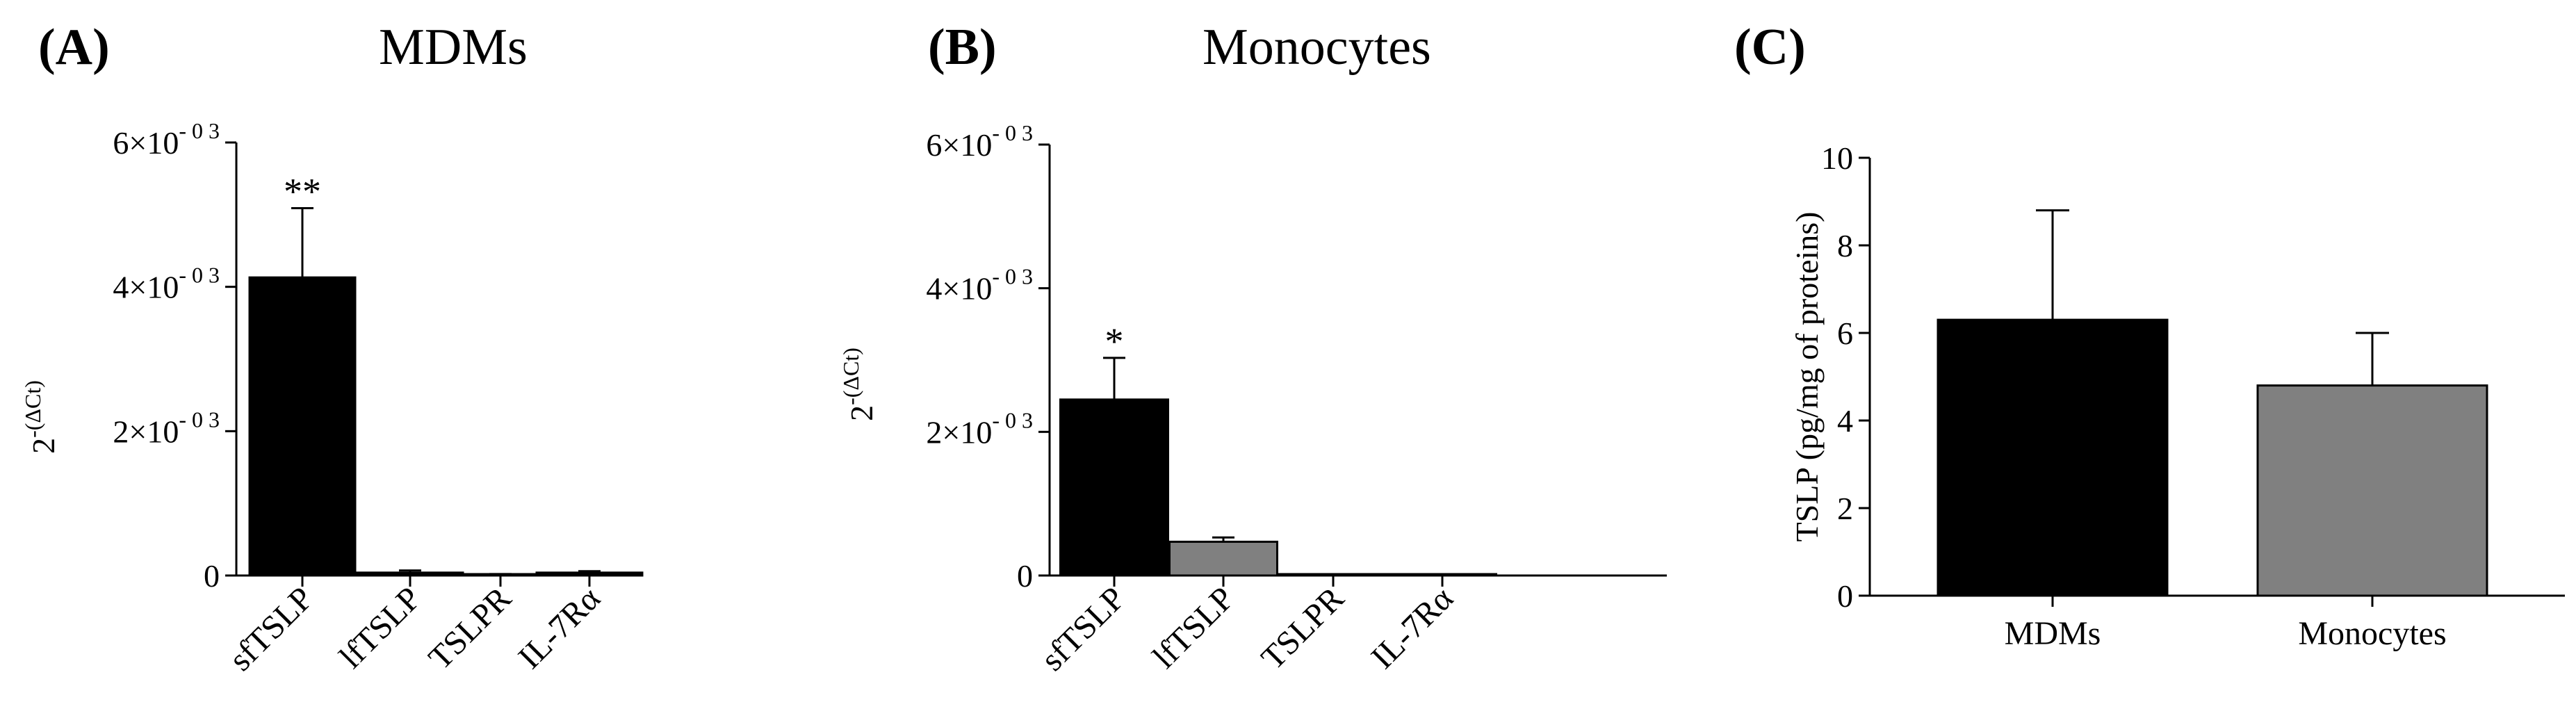  I want to click on panel-a-letter: (A), so click(74, 47).